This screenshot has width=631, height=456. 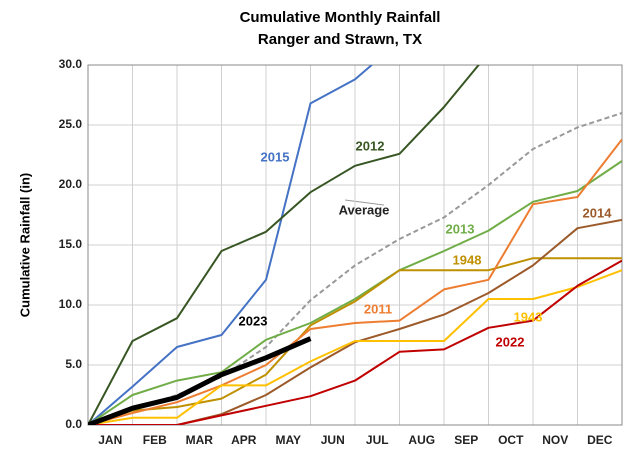 What do you see at coordinates (200, 440) in the screenshot?
I see `x-tick-label: MAR` at bounding box center [200, 440].